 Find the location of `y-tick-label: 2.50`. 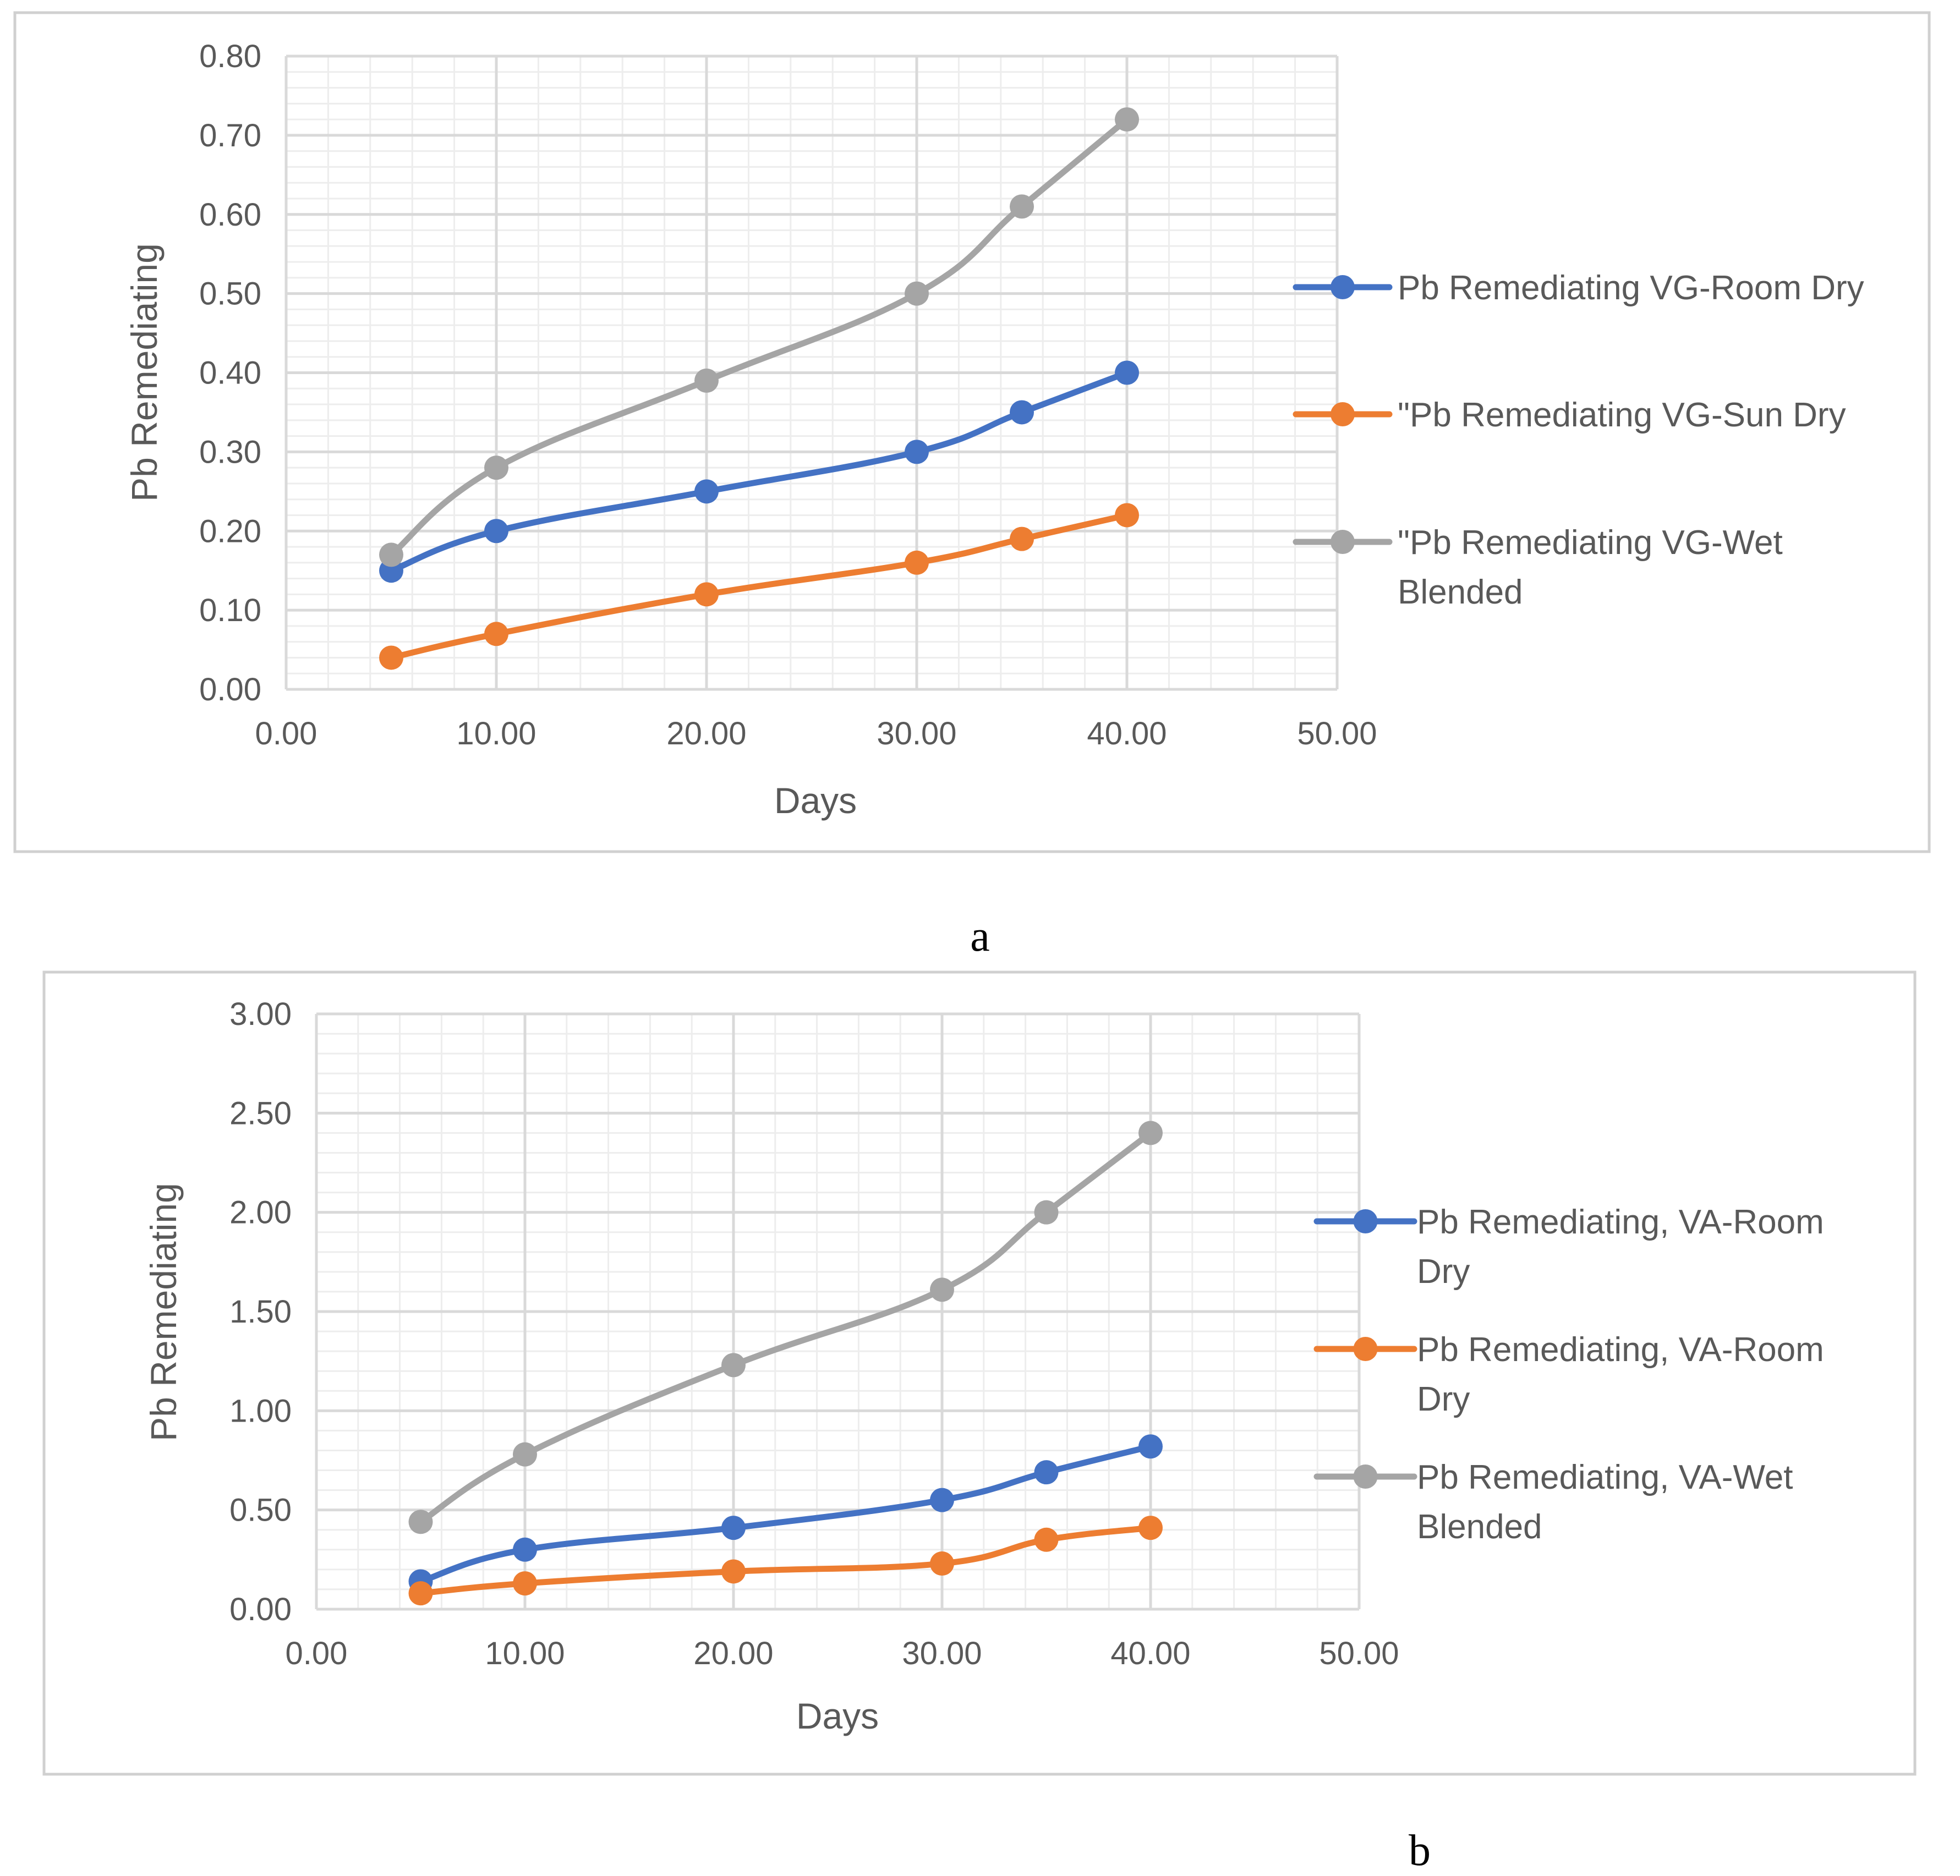

y-tick-label: 2.50 is located at coordinates (260, 1113).